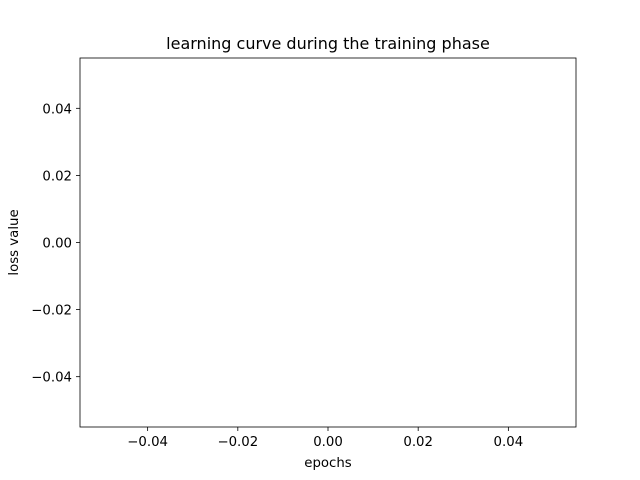 The height and width of the screenshot is (480, 640). Describe the element at coordinates (328, 43) in the screenshot. I see `chart-title: learning curve during the training phase` at that location.